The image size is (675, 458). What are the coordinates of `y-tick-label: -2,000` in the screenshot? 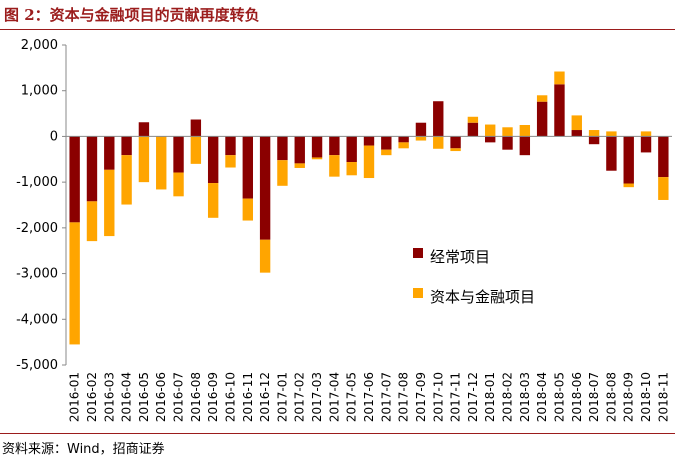 It's located at (37, 228).